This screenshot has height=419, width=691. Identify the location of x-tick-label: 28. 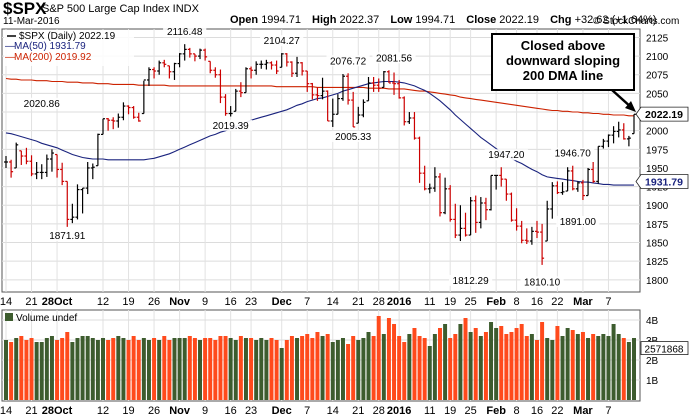
(379, 302).